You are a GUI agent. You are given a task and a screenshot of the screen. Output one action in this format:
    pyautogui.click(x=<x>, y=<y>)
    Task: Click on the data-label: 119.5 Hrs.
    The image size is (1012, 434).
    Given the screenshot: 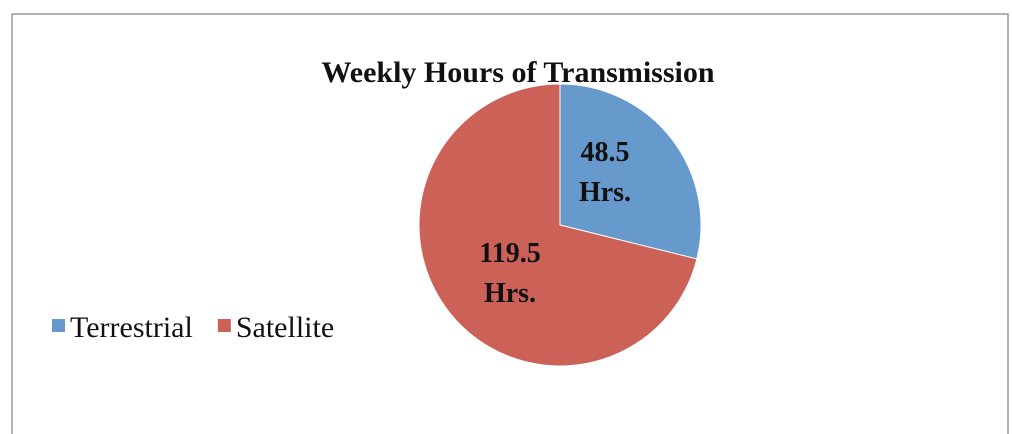 What is the action you would take?
    pyautogui.click(x=509, y=273)
    